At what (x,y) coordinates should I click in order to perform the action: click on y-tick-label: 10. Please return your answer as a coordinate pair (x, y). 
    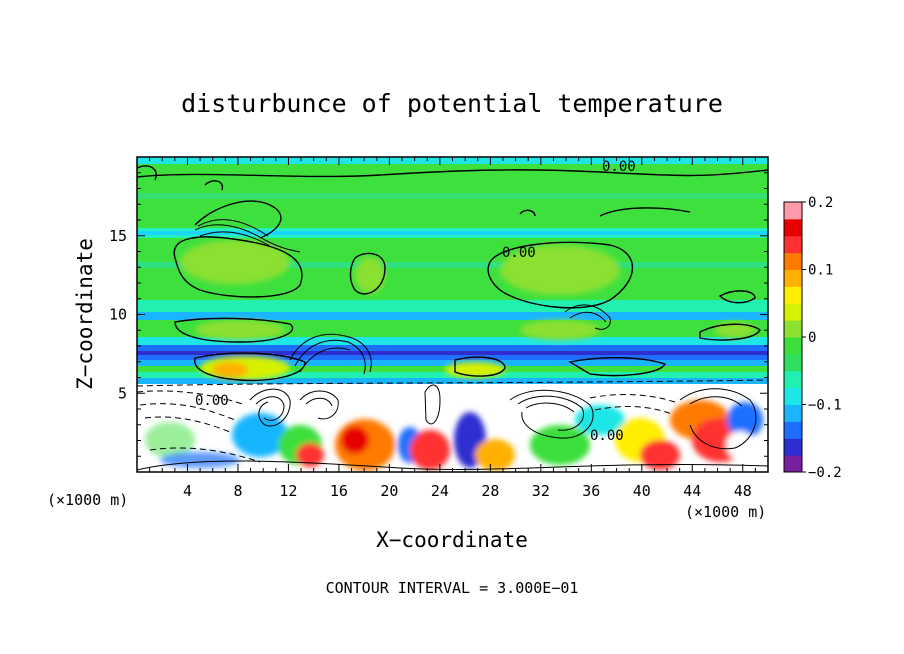
    Looking at the image, I should click on (118, 315).